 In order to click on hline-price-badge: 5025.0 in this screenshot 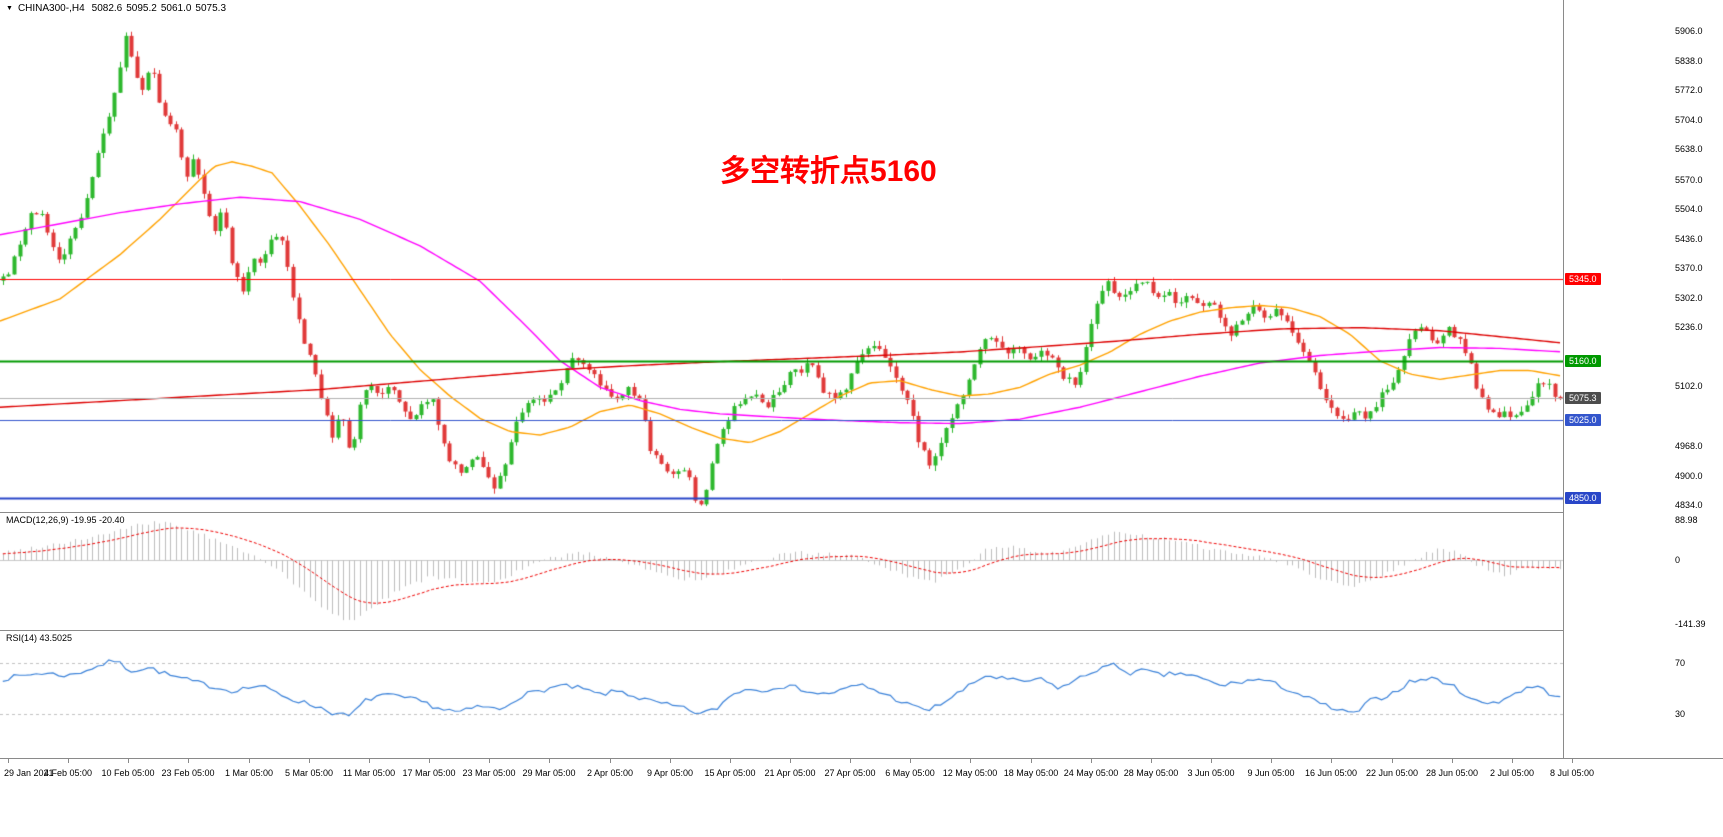, I will do `click(1583, 420)`.